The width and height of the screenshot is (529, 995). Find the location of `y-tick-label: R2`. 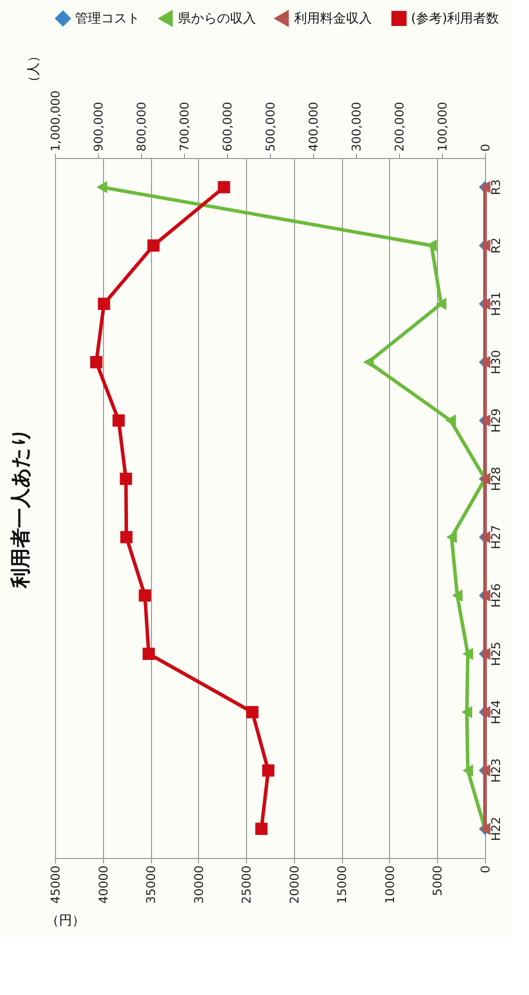

y-tick-label: R2 is located at coordinates (496, 246).